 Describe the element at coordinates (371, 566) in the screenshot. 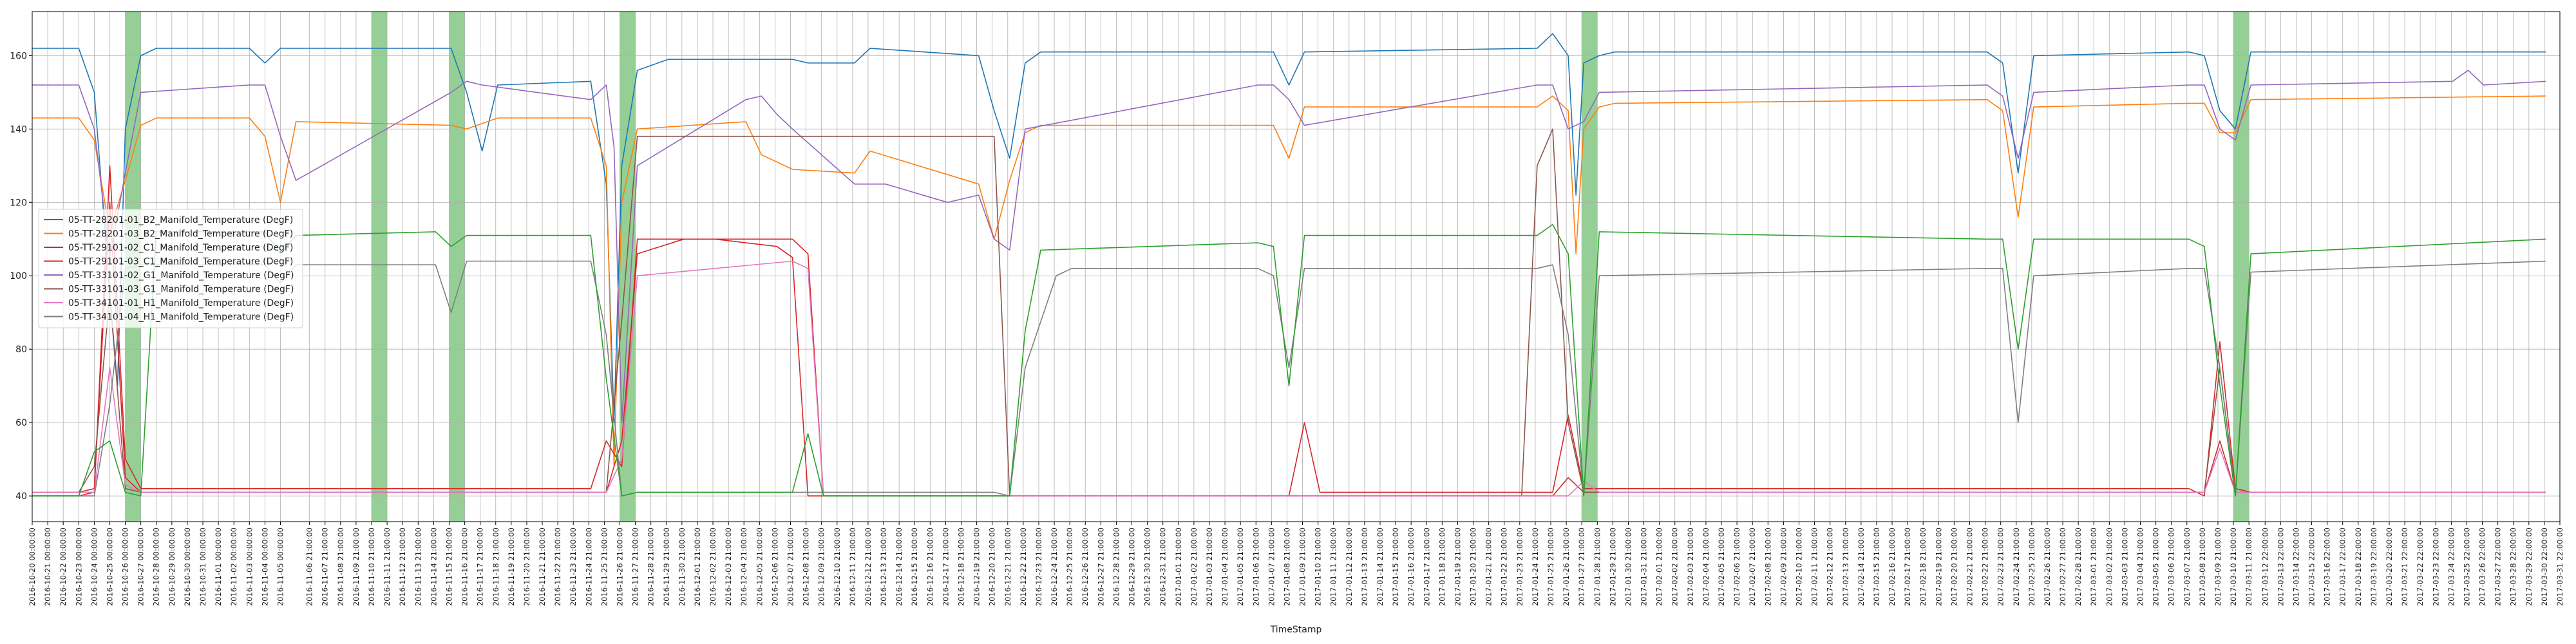

I see `x-tick-label: 2016-11-10 21:00:00` at that location.